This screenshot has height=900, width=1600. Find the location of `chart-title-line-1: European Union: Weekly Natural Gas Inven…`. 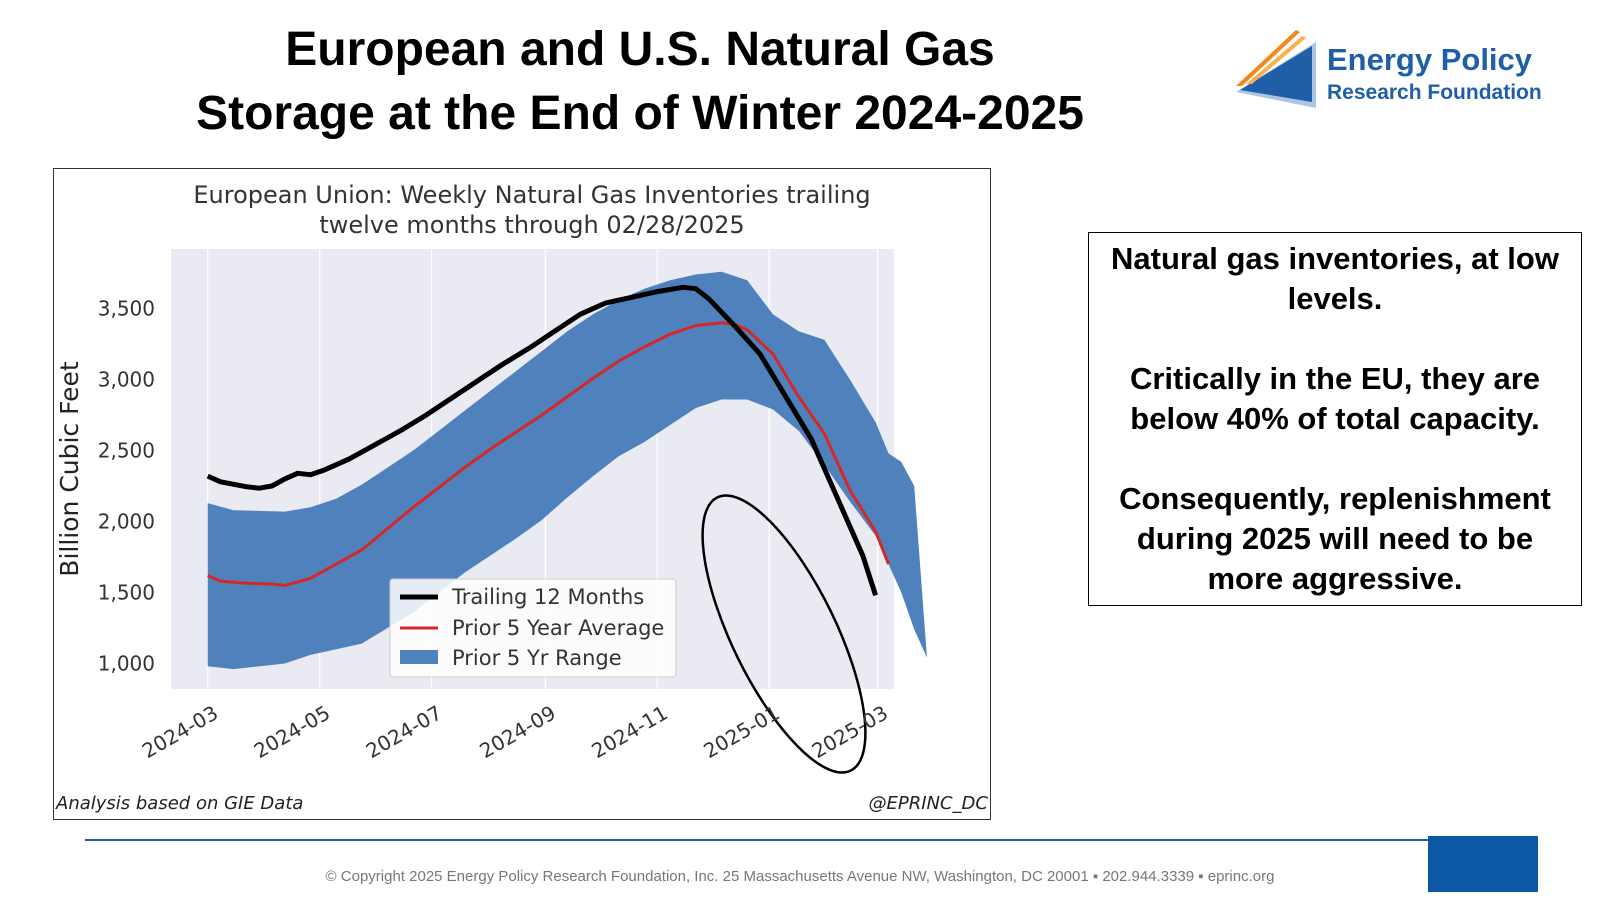

chart-title-line-1: European Union: Weekly Natural Gas Inven… is located at coordinates (531, 195).